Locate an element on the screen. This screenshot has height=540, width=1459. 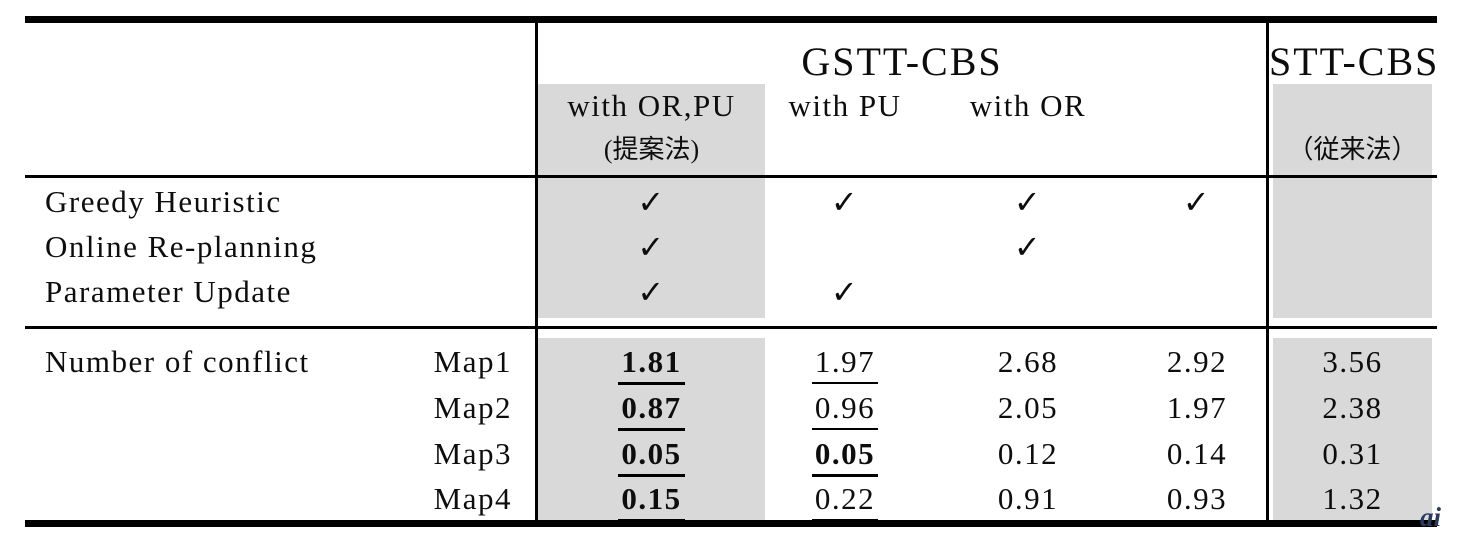
value-map1-plain: 2.92 is located at coordinates (1197, 362).